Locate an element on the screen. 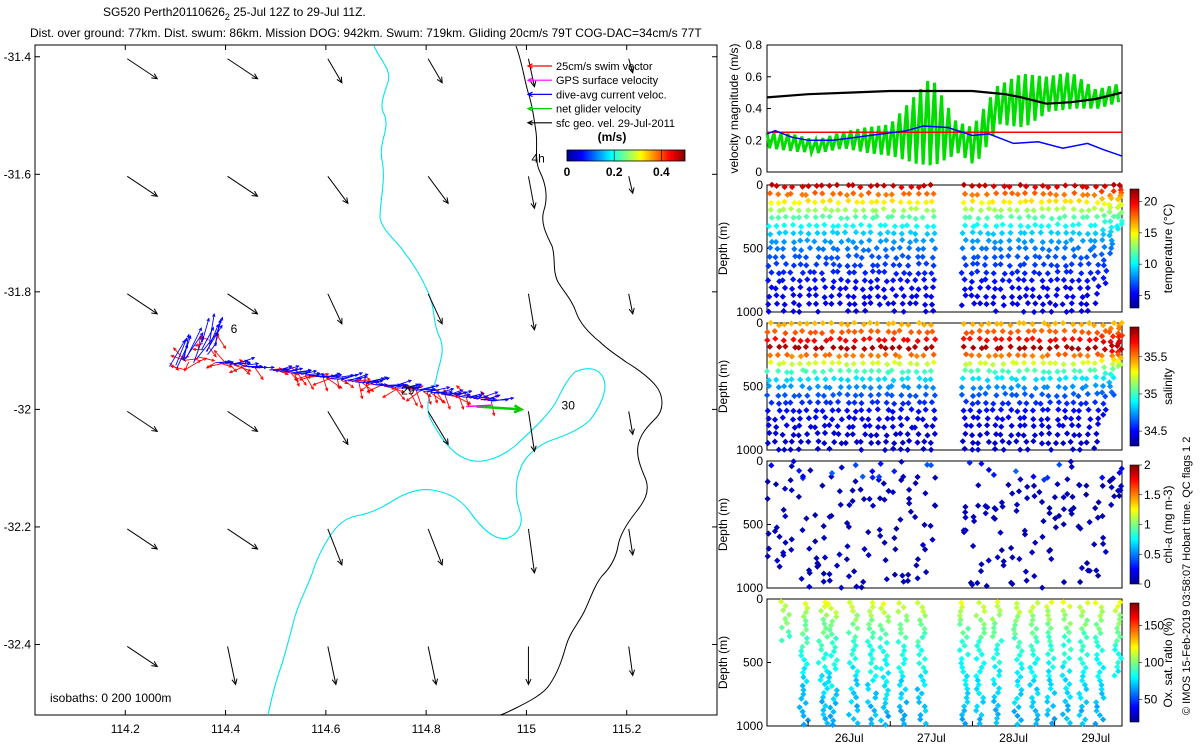 The height and width of the screenshot is (750, 1200). section-colorbar-label: chl-a (mg m-3) is located at coordinates (1168, 524).